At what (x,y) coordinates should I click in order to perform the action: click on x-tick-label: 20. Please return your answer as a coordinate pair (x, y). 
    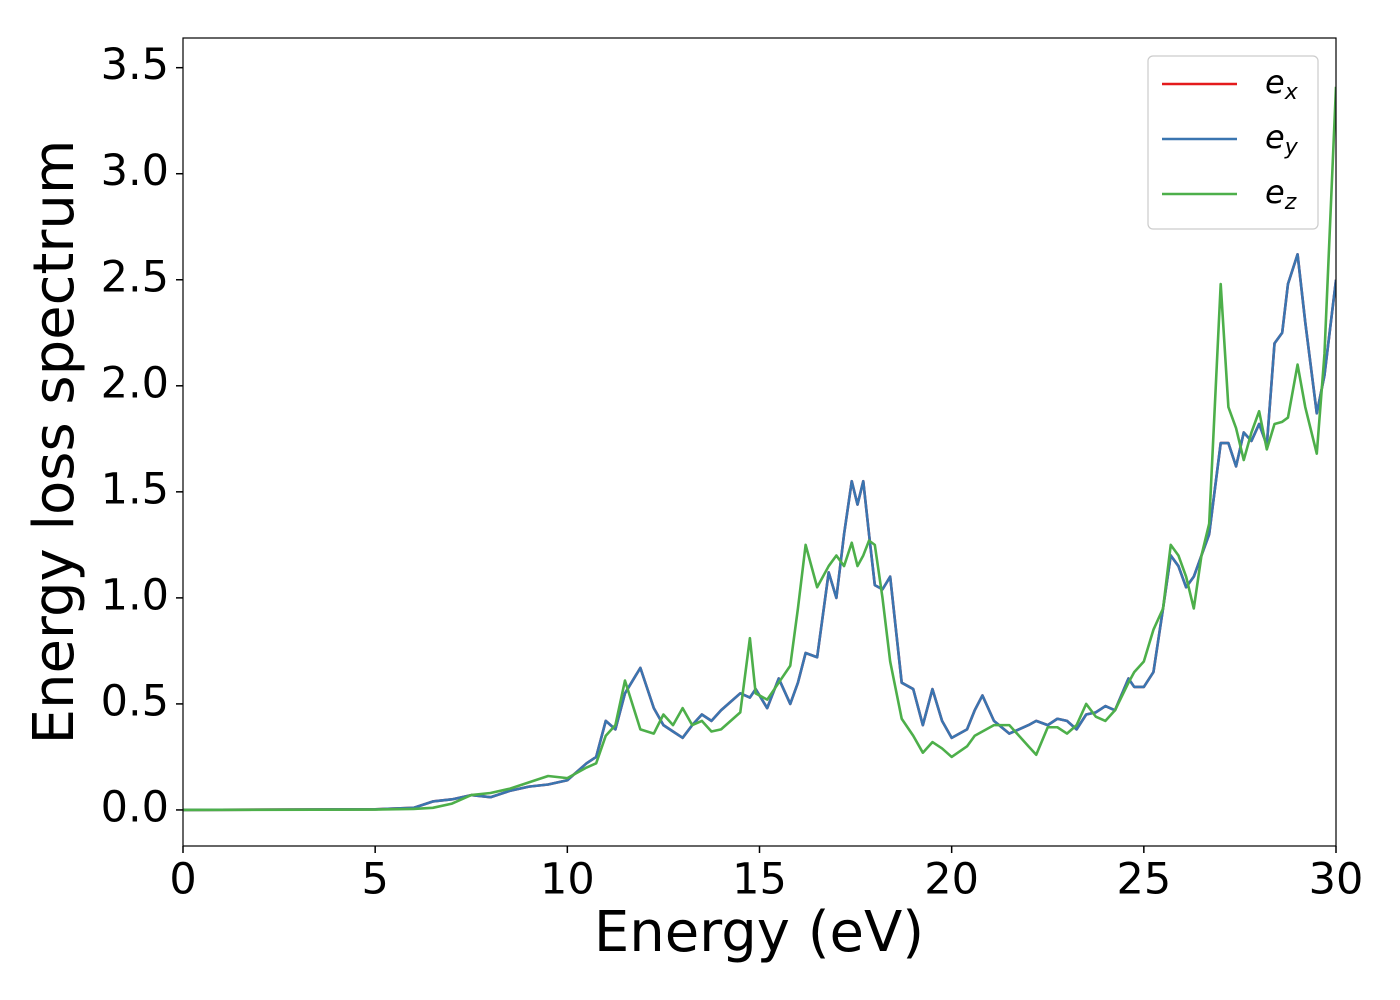
    Looking at the image, I should click on (951, 880).